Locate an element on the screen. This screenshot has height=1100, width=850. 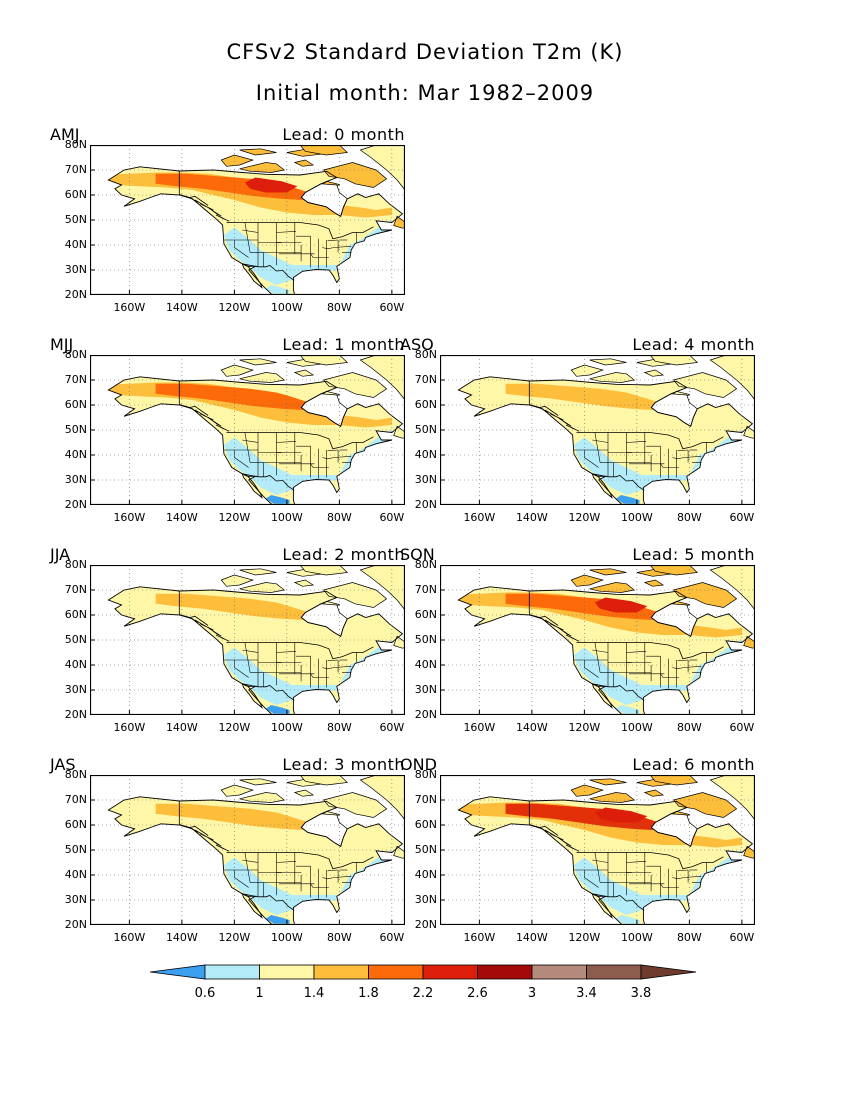
map-frame is located at coordinates (597, 640).